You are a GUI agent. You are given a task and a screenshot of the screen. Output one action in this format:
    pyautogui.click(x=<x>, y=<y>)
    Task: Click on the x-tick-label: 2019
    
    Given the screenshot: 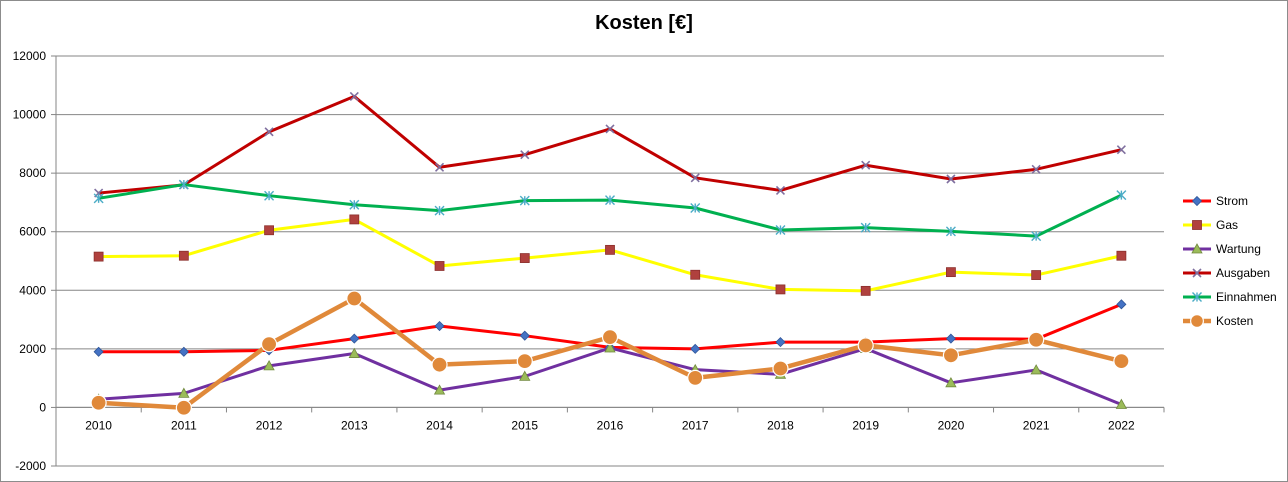 What is the action you would take?
    pyautogui.click(x=865, y=425)
    